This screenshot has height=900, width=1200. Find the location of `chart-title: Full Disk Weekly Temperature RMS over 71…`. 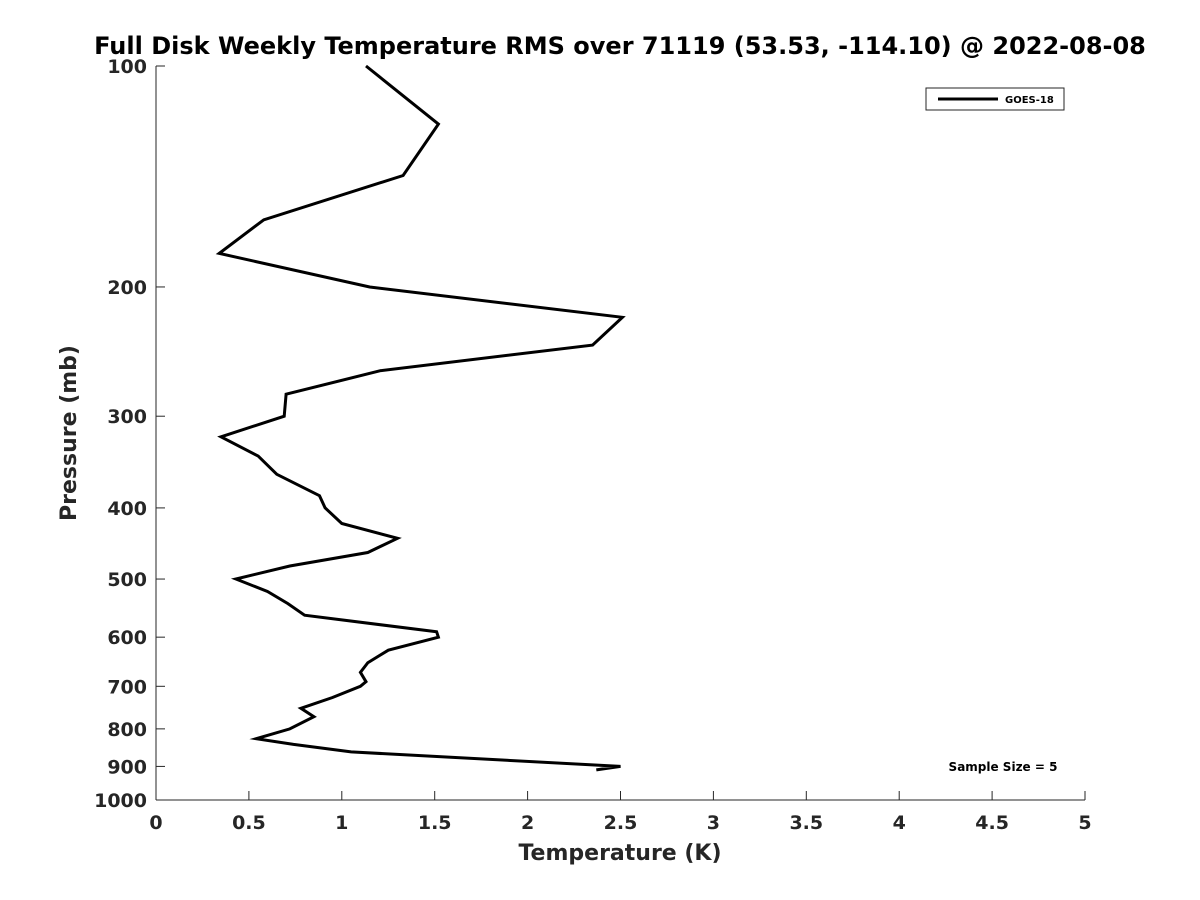

chart-title: Full Disk Weekly Temperature RMS over 71… is located at coordinates (620, 46).